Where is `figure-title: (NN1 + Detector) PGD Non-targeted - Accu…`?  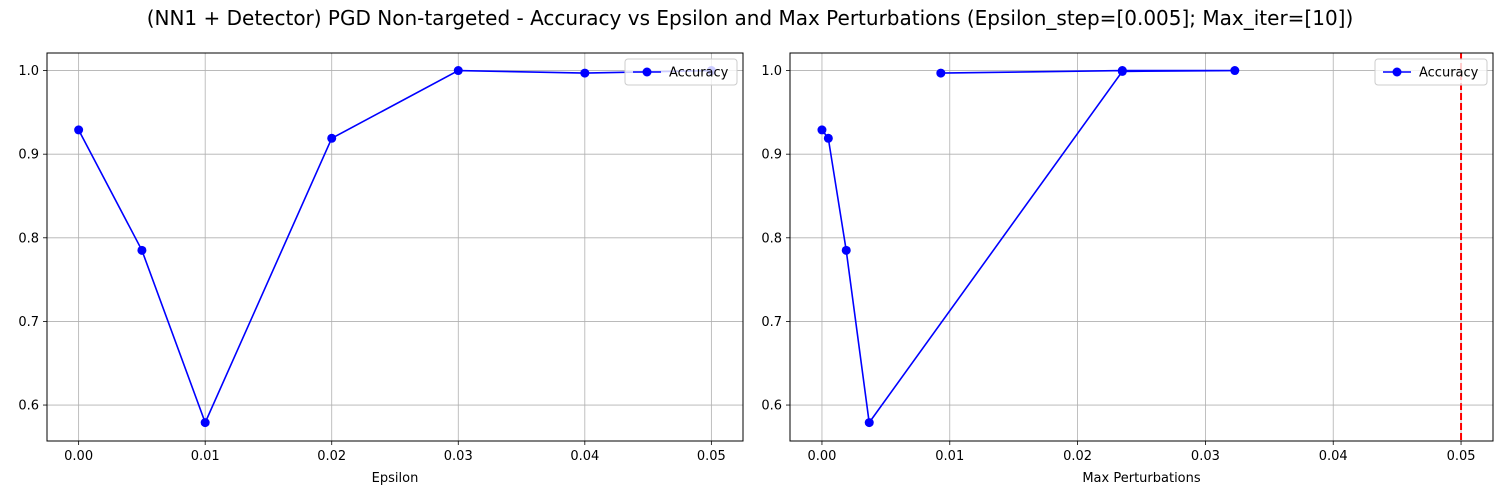
figure-title: (NN1 + Detector) PGD Non-targeted - Accu… is located at coordinates (750, 18).